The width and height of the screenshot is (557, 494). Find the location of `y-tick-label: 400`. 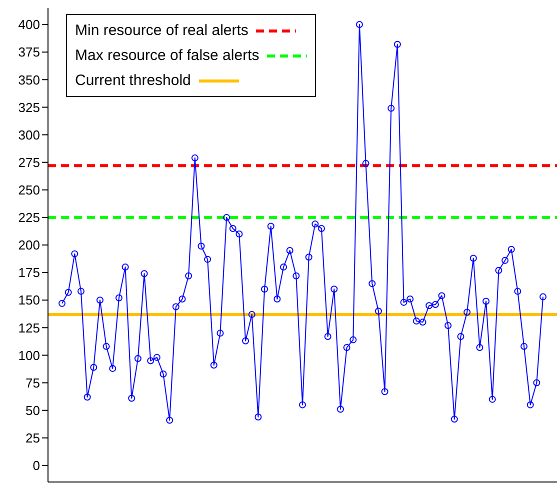

y-tick-label: 400 is located at coordinates (29, 24).